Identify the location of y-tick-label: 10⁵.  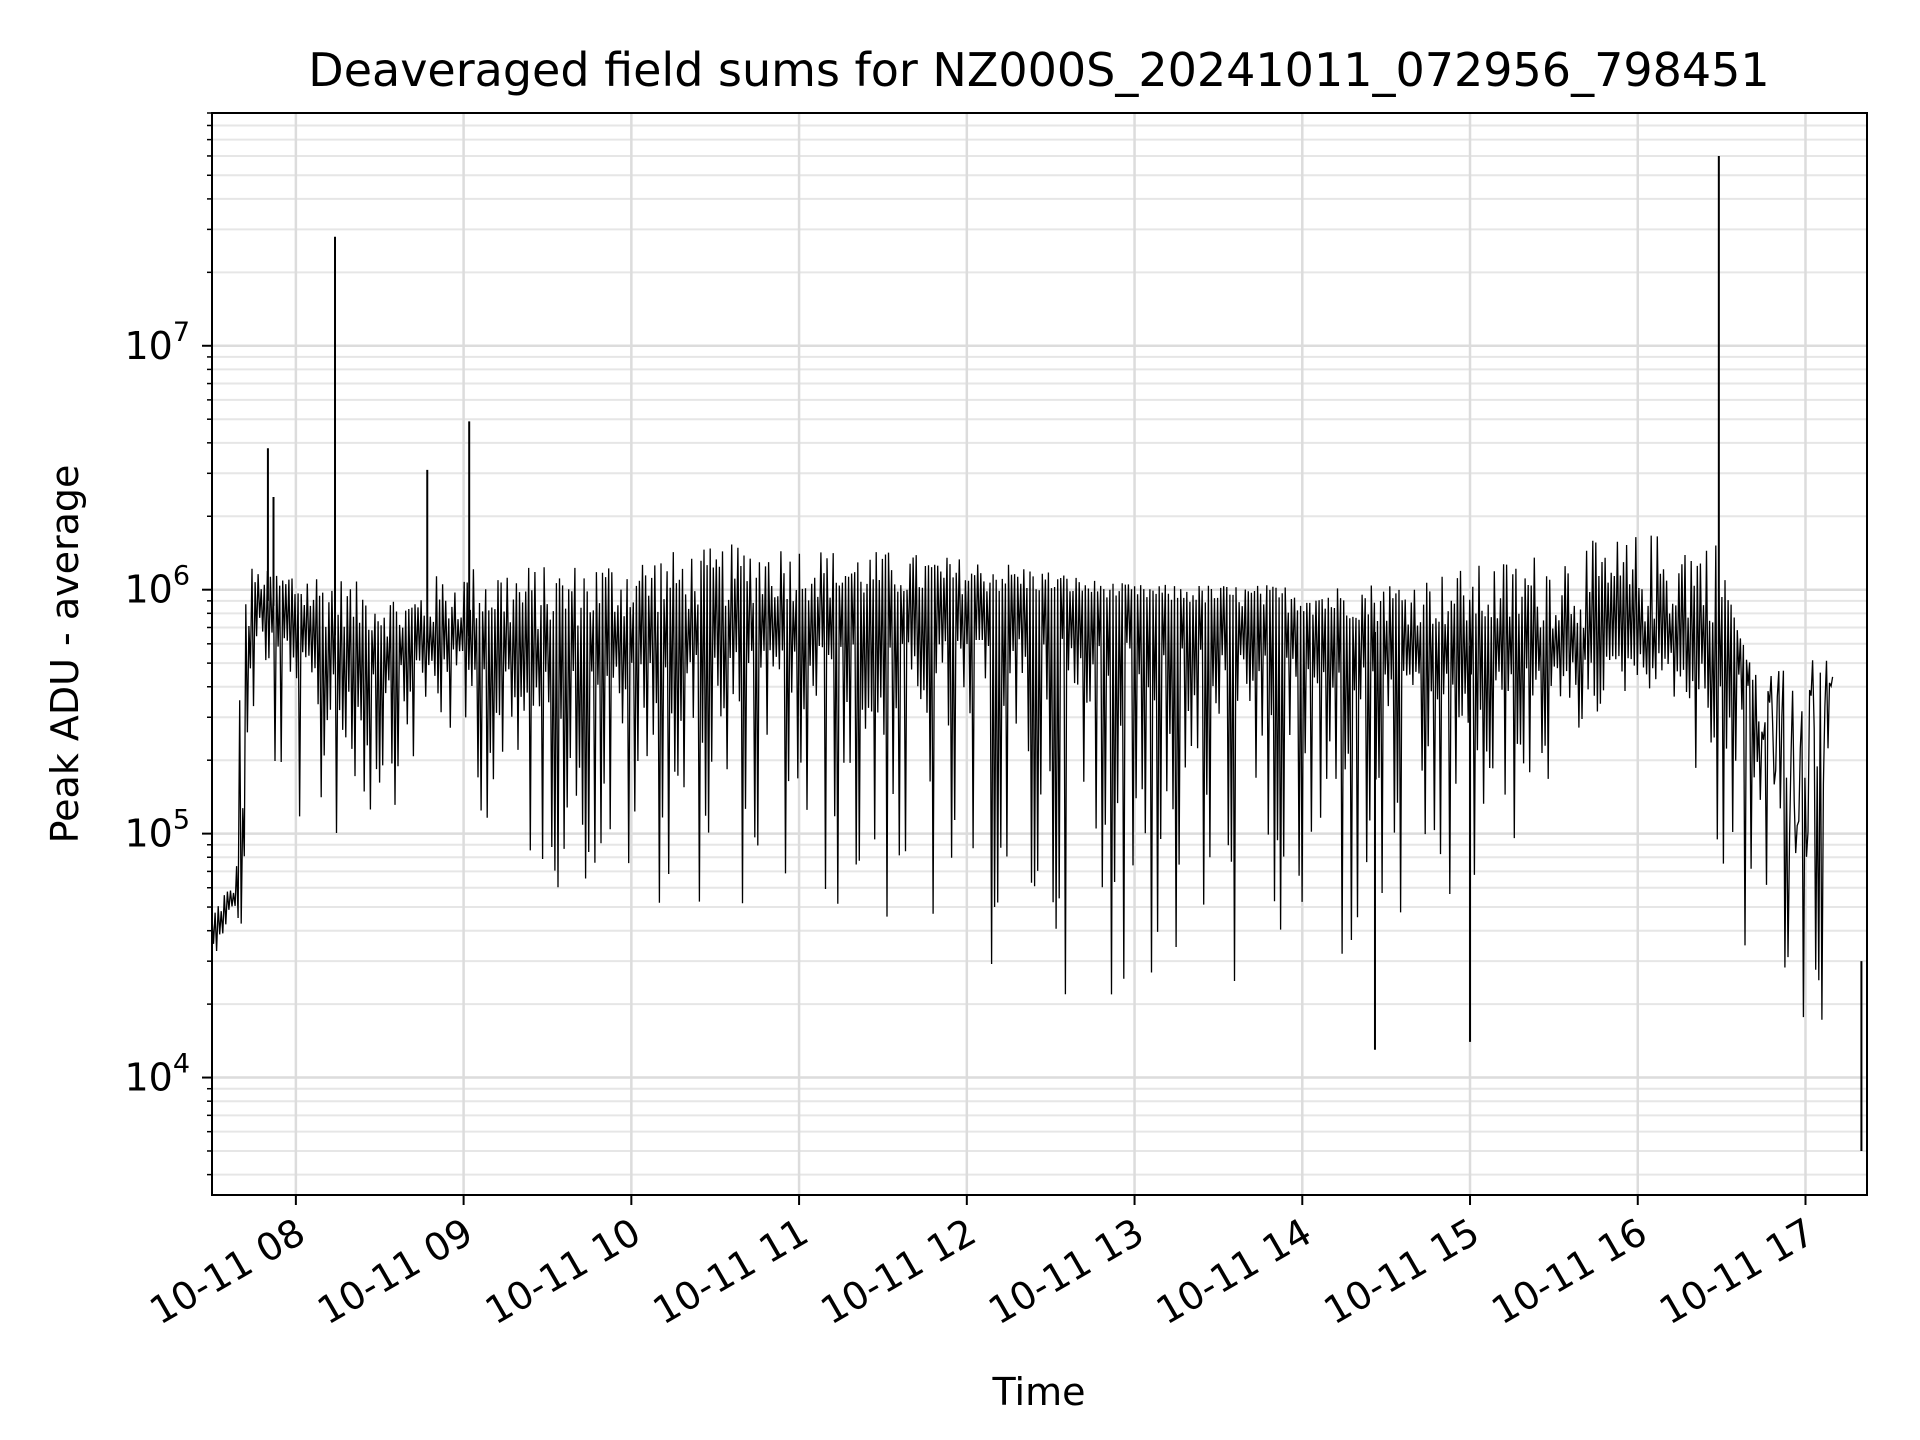
(157, 830).